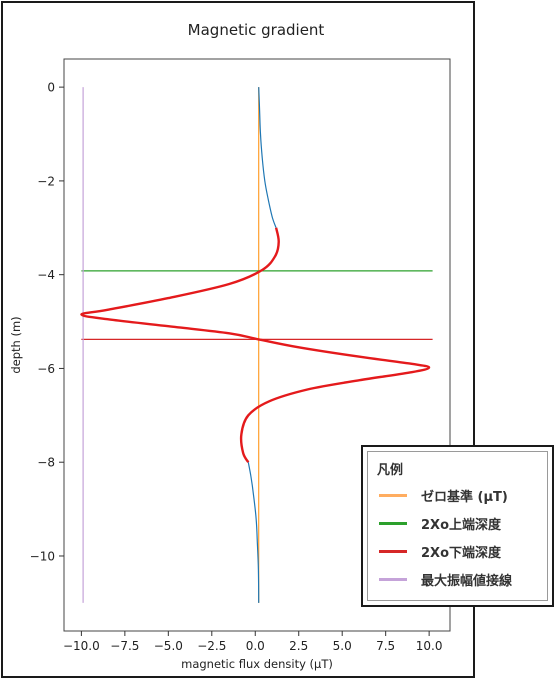 Image resolution: width=558 pixels, height=681 pixels. Describe the element at coordinates (461, 525) in the screenshot. I see `legend-label: 2Xo上端深度` at that location.